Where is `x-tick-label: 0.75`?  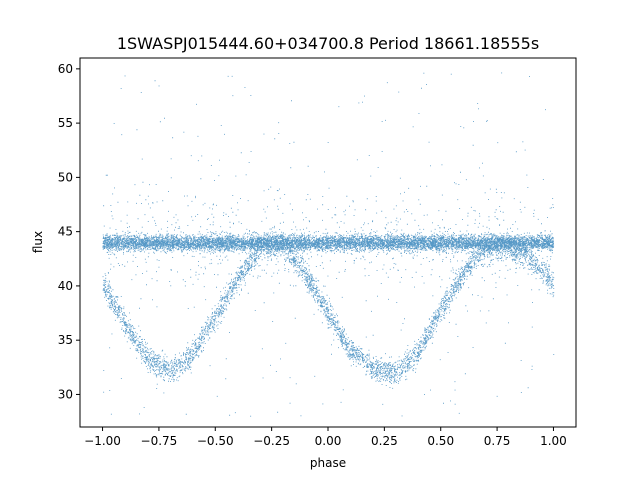 x-tick-label: 0.75 is located at coordinates (497, 441).